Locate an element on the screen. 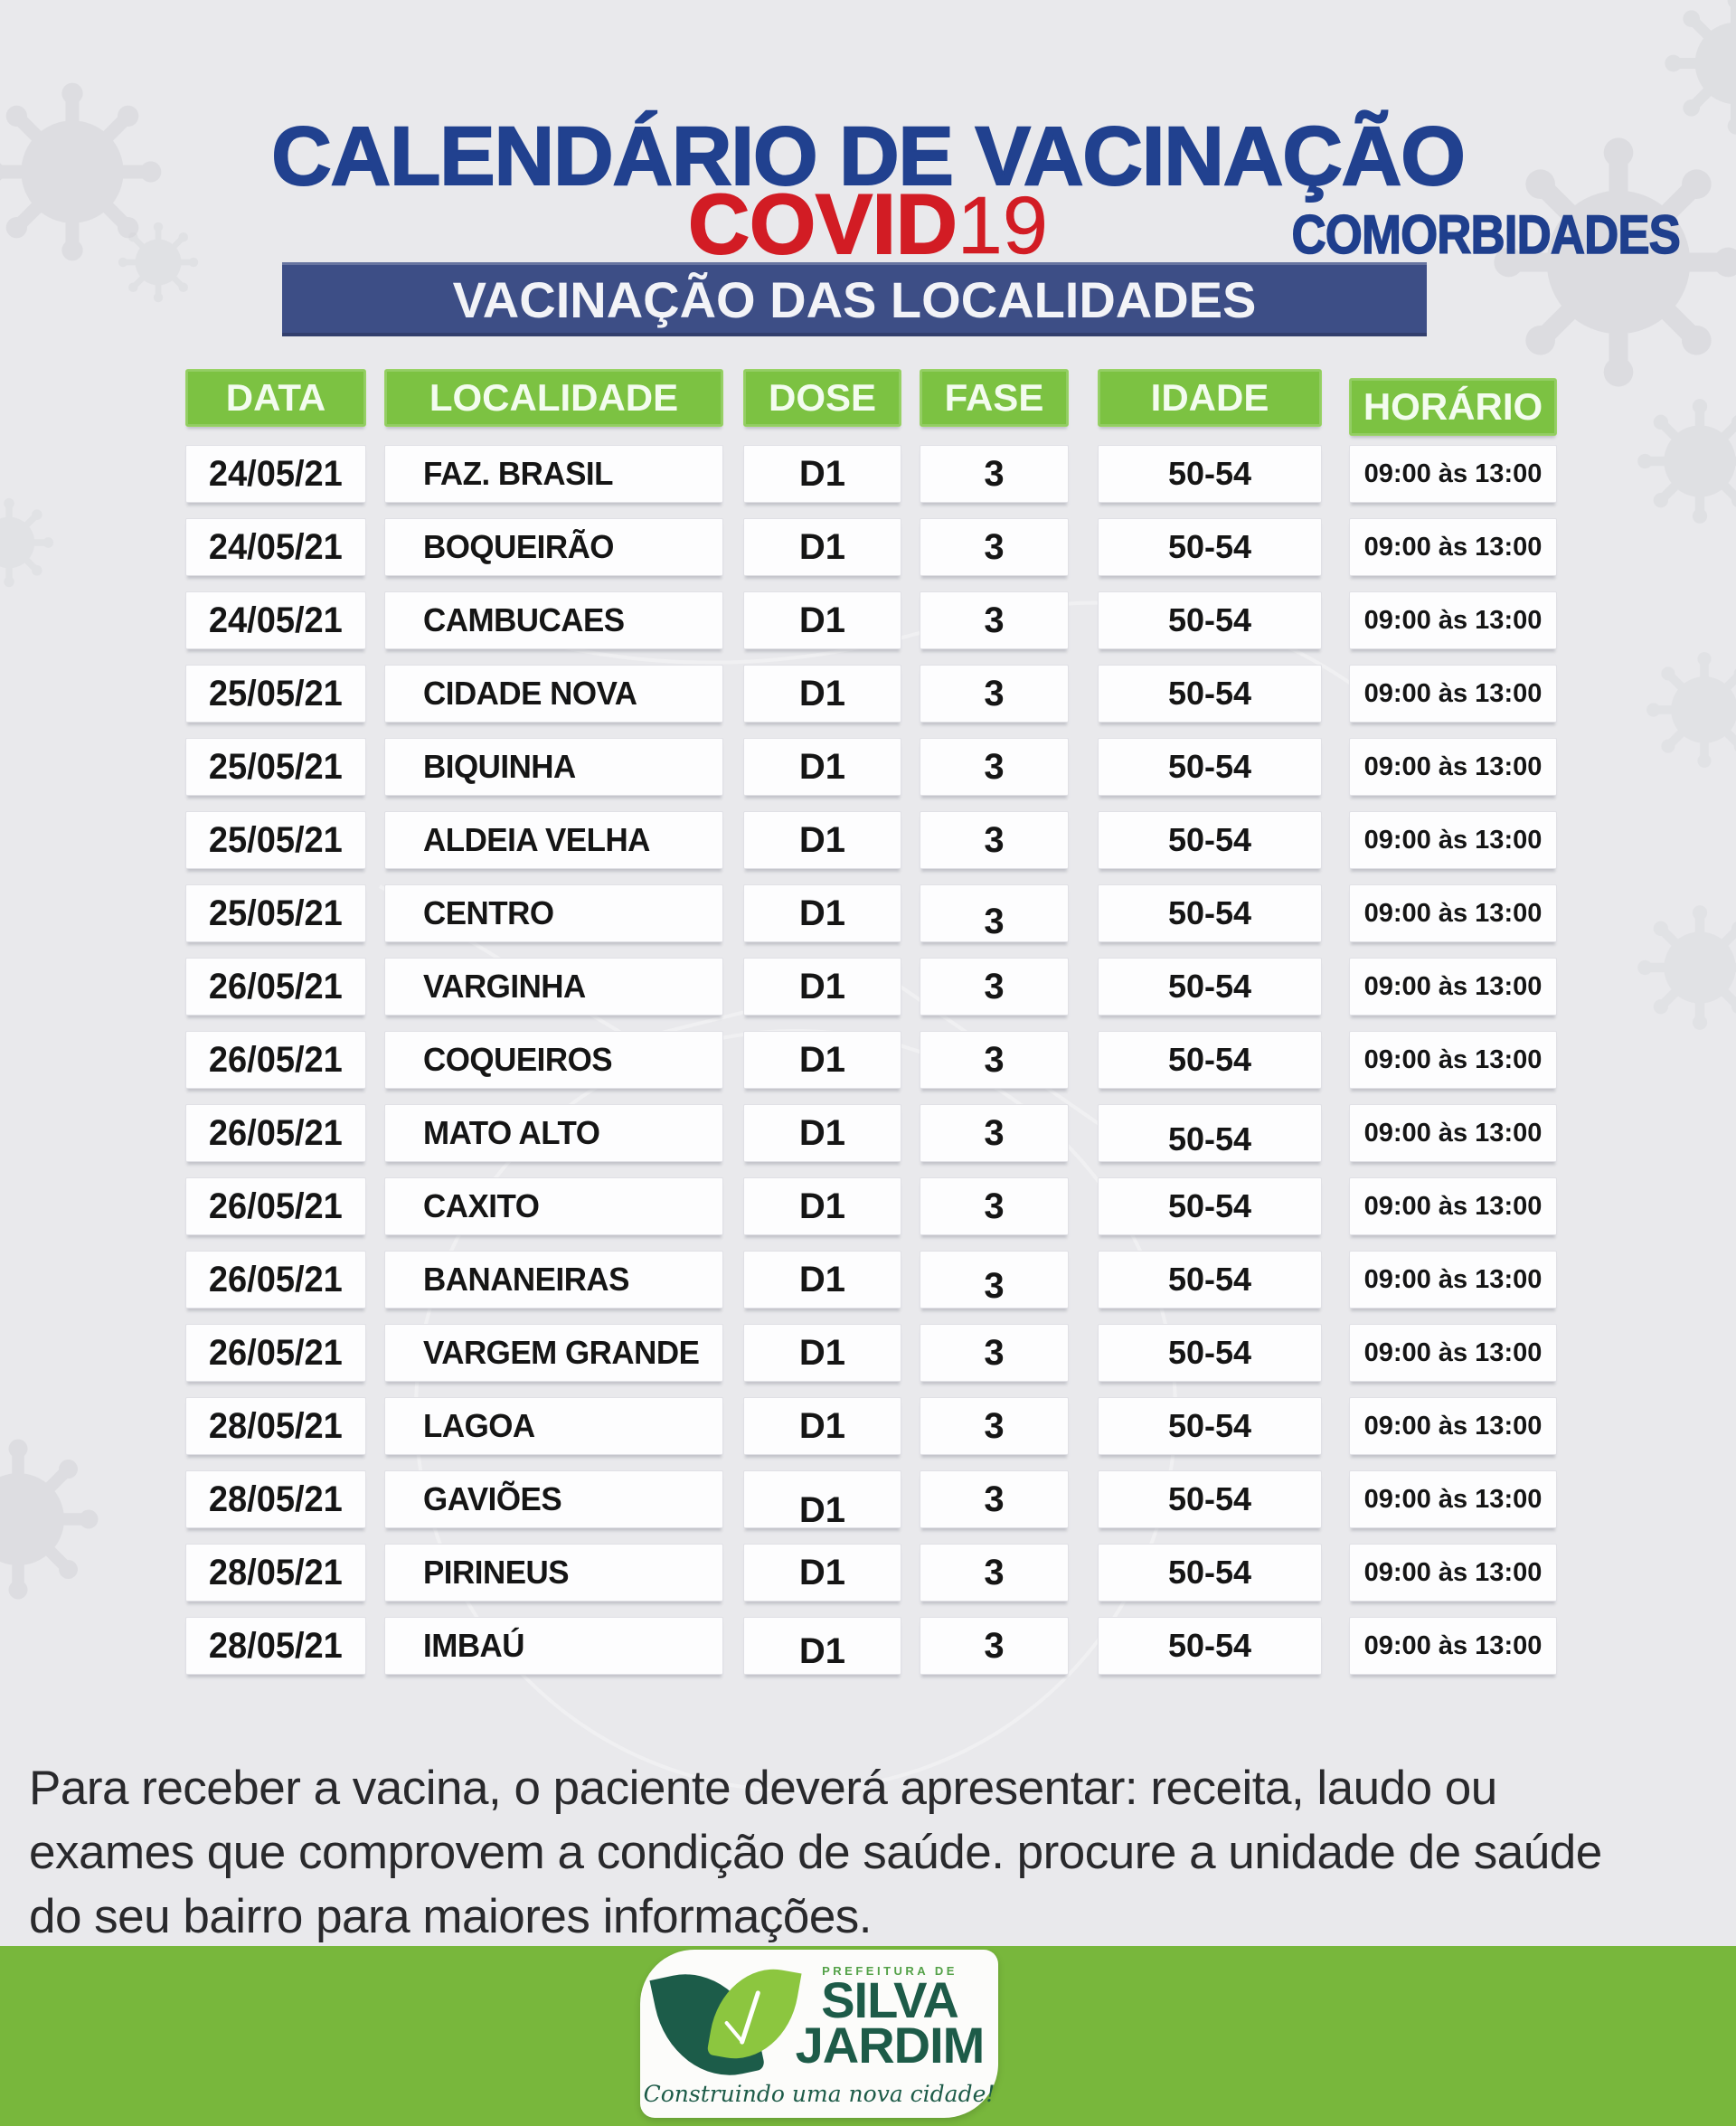  logo-text: PREFEITURA DE SILVA JARDIM is located at coordinates (890, 2019).